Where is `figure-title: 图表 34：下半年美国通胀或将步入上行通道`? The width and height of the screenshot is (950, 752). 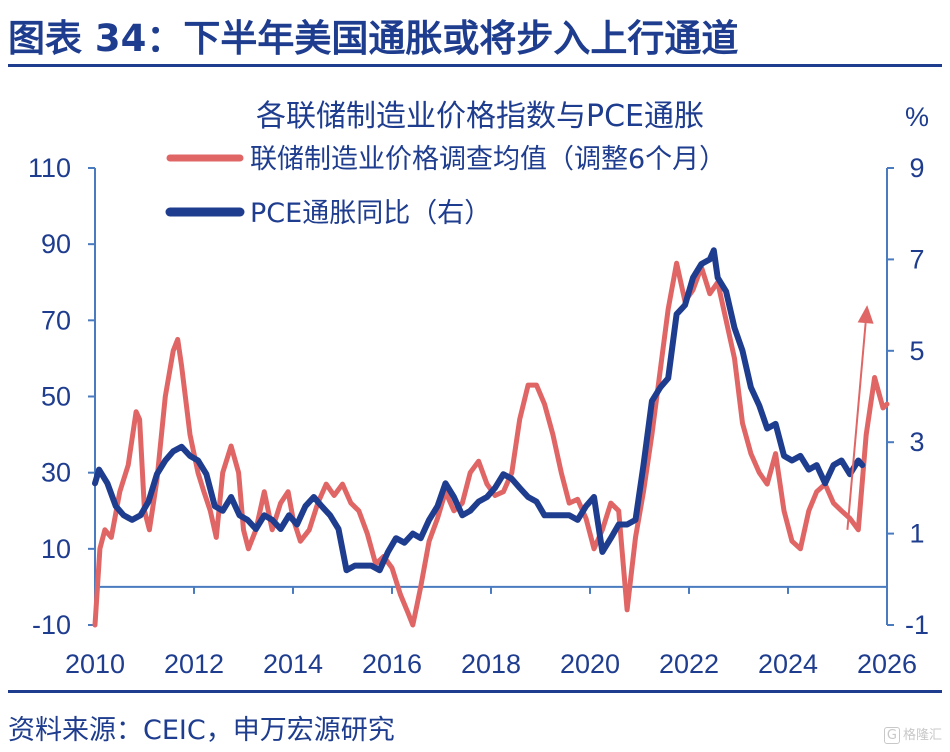 figure-title: 图表 34：下半年美国通胀或将步入上行通道 is located at coordinates (373, 38).